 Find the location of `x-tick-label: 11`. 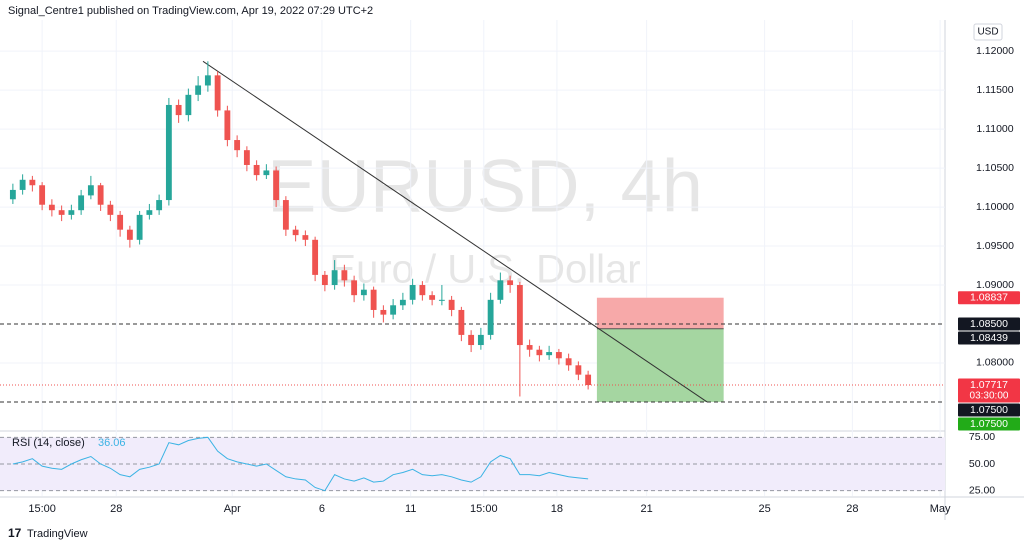

x-tick-label: 11 is located at coordinates (410, 509).